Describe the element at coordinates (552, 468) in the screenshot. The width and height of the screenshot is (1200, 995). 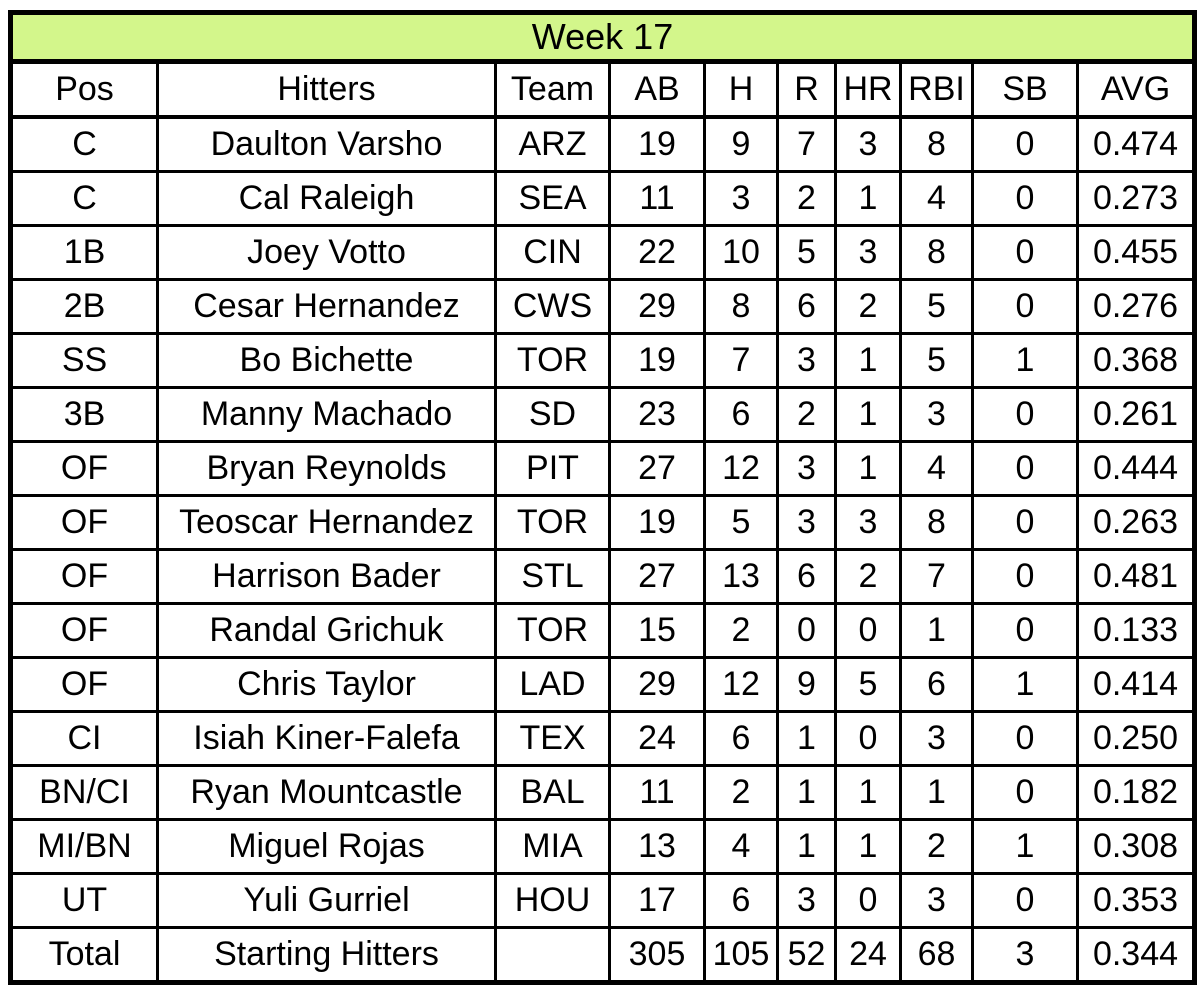
I see `cell-team: PIT` at that location.